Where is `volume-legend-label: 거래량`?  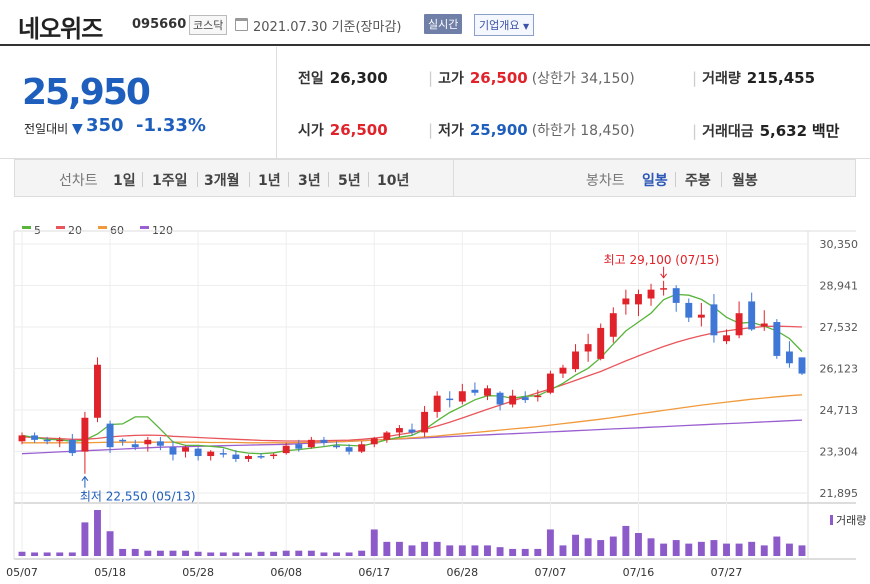 volume-legend-label: 거래량 is located at coordinates (851, 520).